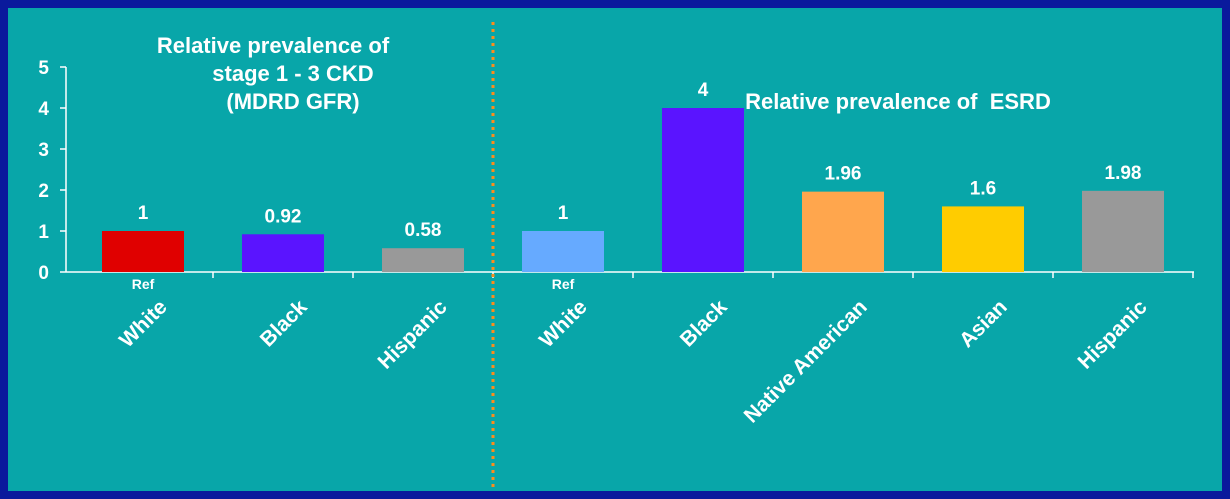 The height and width of the screenshot is (499, 1230). Describe the element at coordinates (43, 68) in the screenshot. I see `y-tick-label: 5` at that location.